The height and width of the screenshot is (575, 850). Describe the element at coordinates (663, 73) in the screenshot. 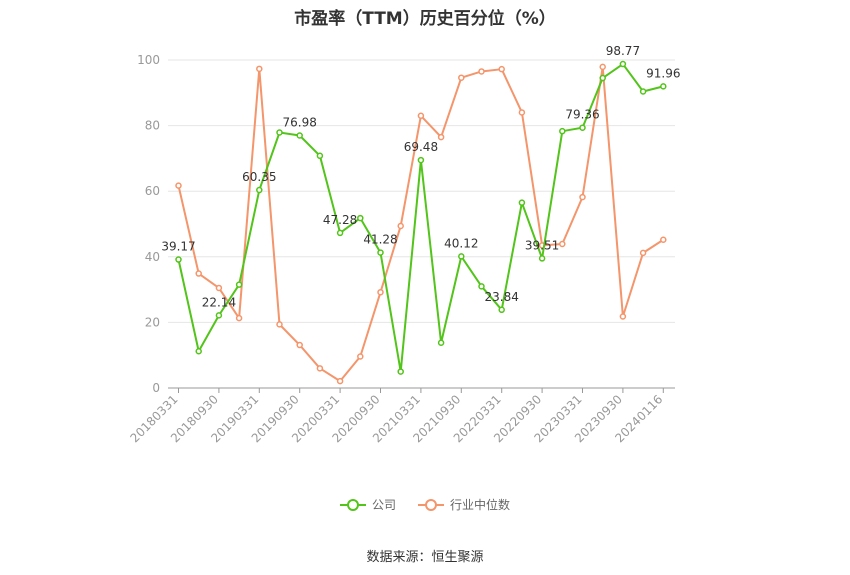

I see `data-label: 91.96` at that location.